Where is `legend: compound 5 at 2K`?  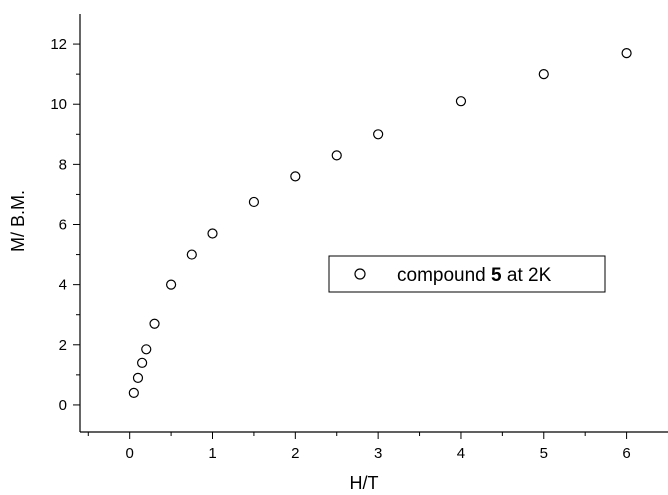
legend: compound 5 at 2K is located at coordinates (467, 274).